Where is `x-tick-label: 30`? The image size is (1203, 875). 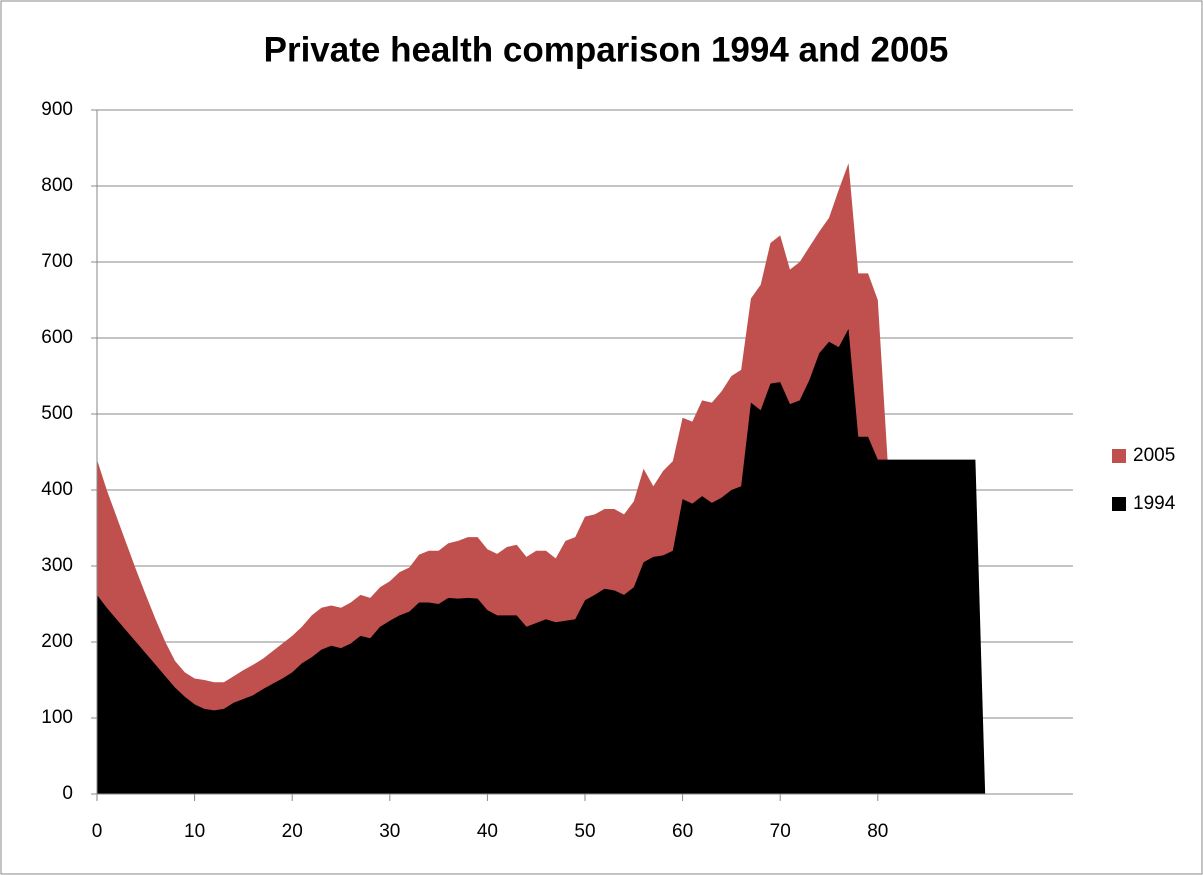 x-tick-label: 30 is located at coordinates (389, 831).